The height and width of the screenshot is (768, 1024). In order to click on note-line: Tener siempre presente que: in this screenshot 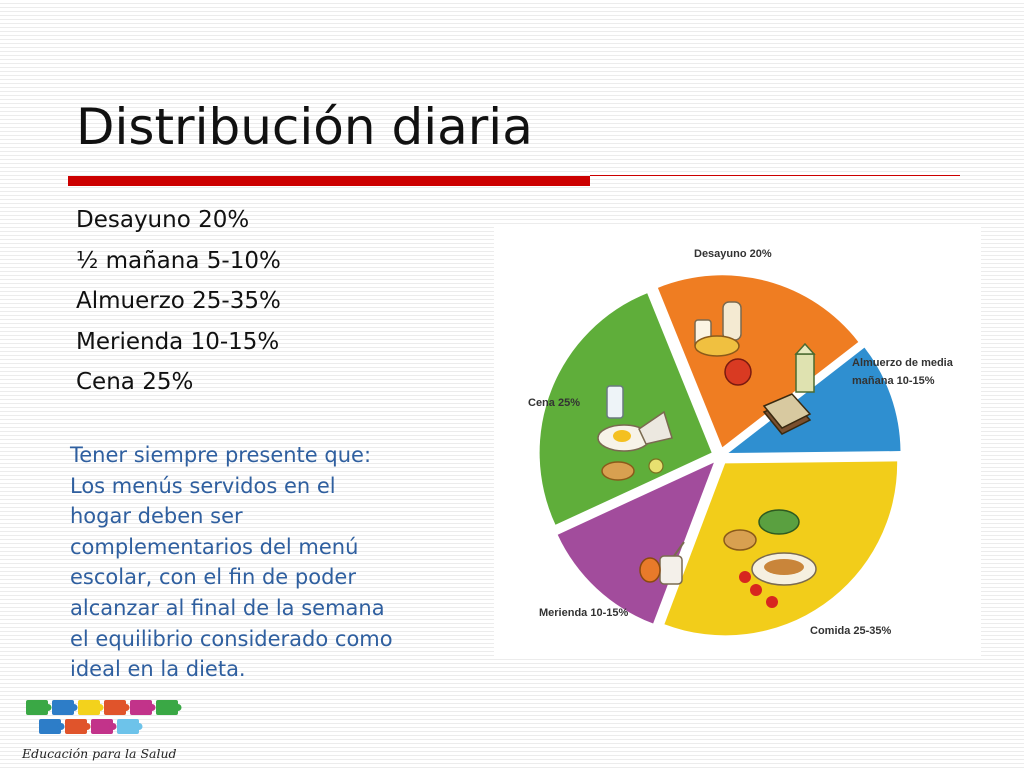, I will do `click(221, 455)`.